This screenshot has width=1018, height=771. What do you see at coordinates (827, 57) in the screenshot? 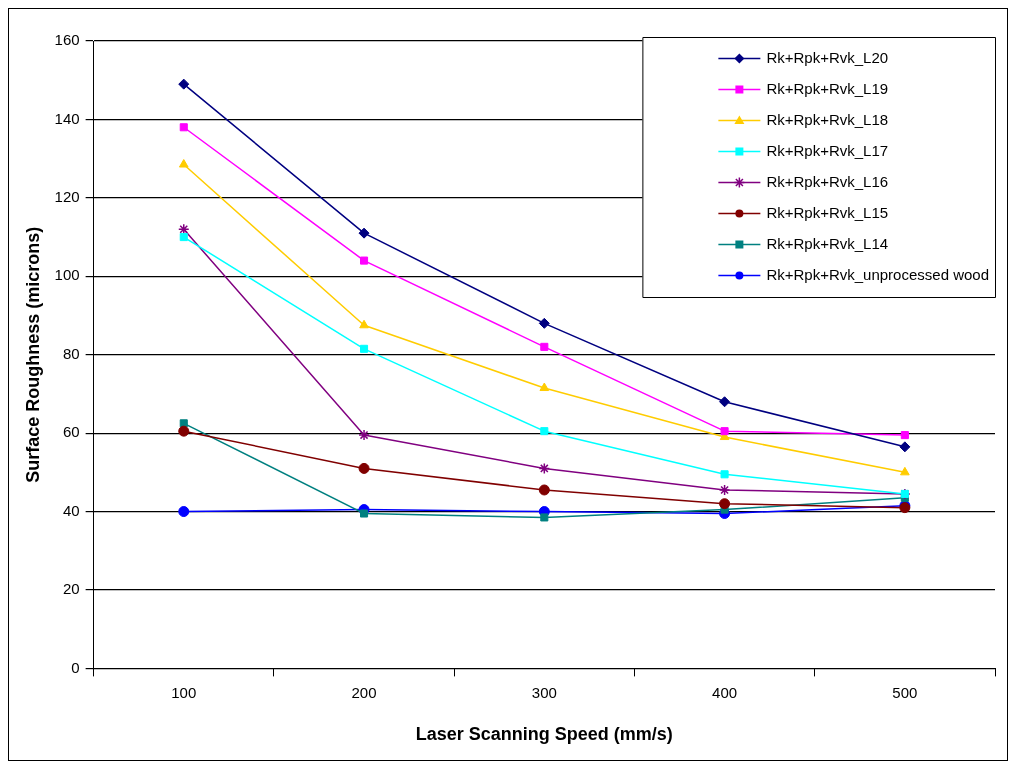
I see `legend-label: Rk+Rpk+Rvk_L20` at bounding box center [827, 57].